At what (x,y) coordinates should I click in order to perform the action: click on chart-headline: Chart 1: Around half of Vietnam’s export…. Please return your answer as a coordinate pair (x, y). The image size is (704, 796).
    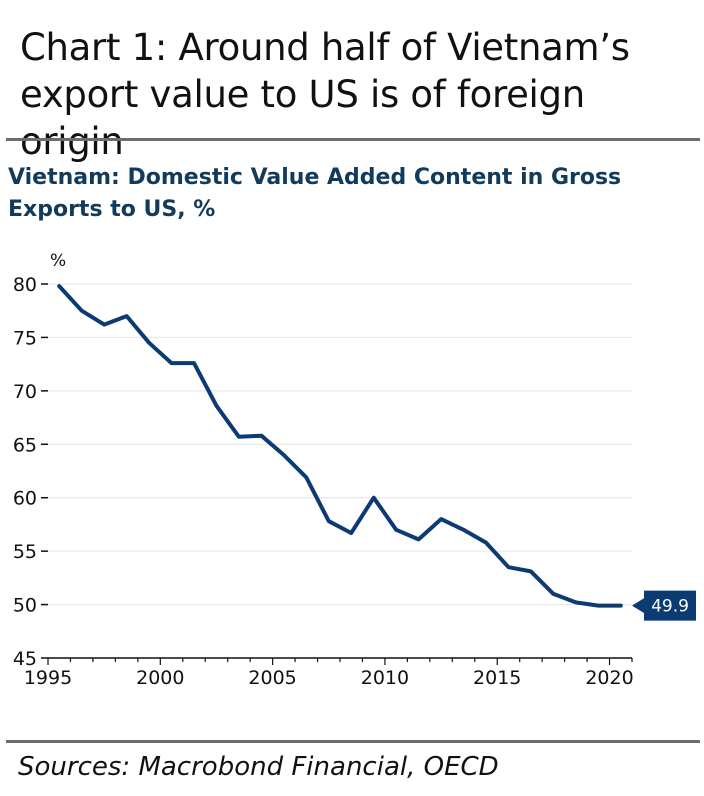
    Looking at the image, I should click on (325, 94).